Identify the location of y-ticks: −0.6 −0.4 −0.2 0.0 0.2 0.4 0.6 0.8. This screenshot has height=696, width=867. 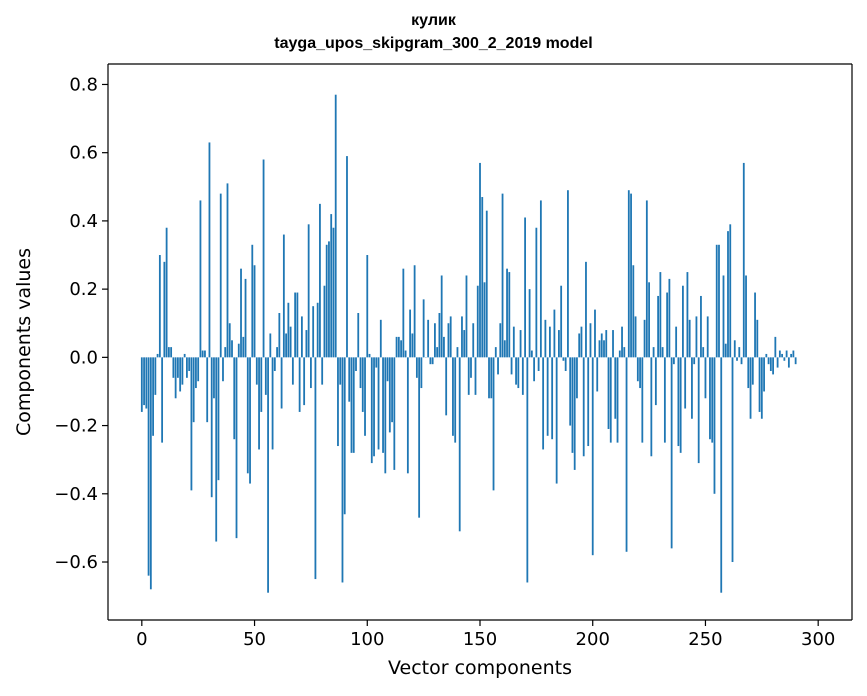
(81, 323).